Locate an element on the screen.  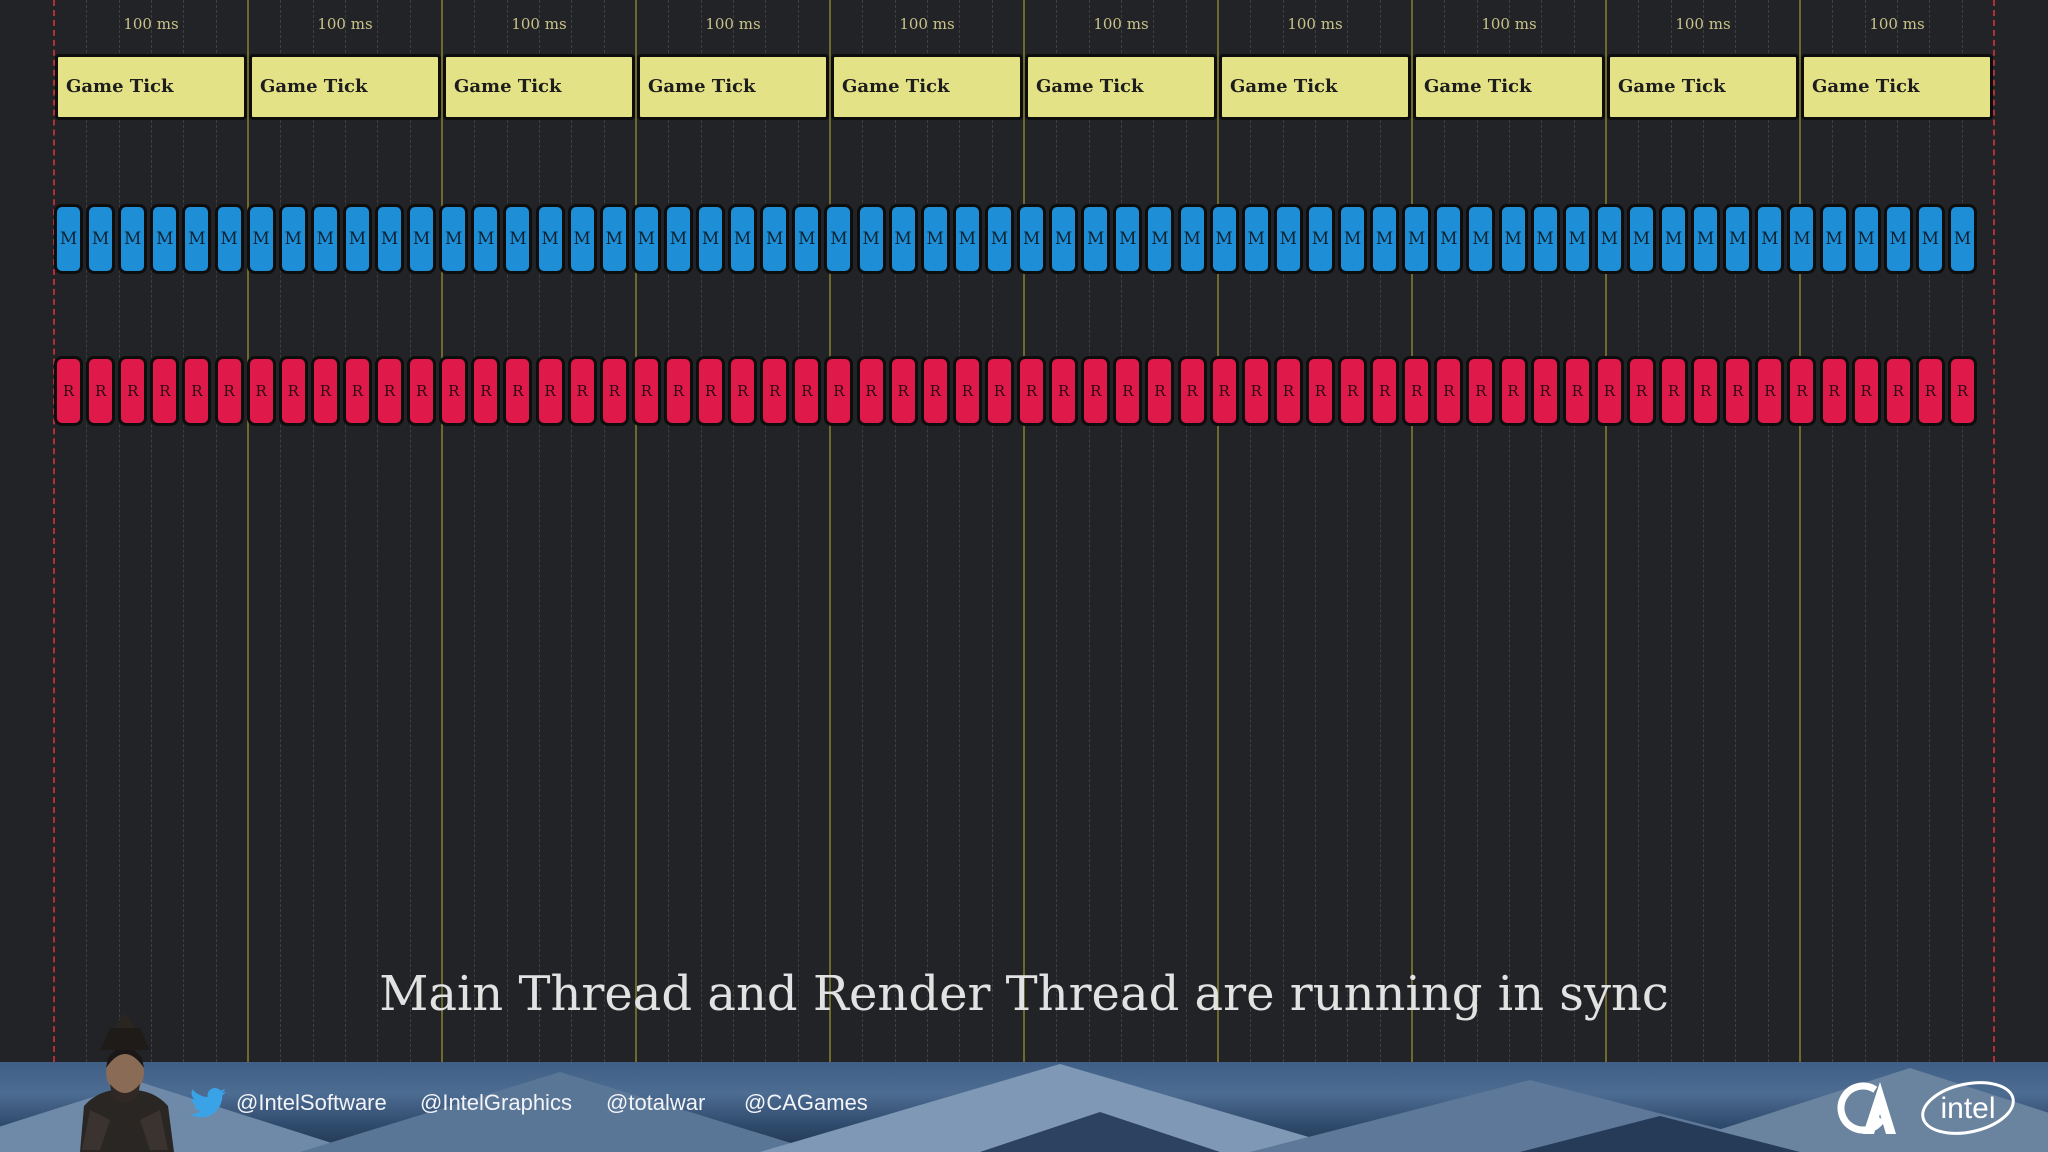
ca-logo is located at coordinates (1866, 1108).